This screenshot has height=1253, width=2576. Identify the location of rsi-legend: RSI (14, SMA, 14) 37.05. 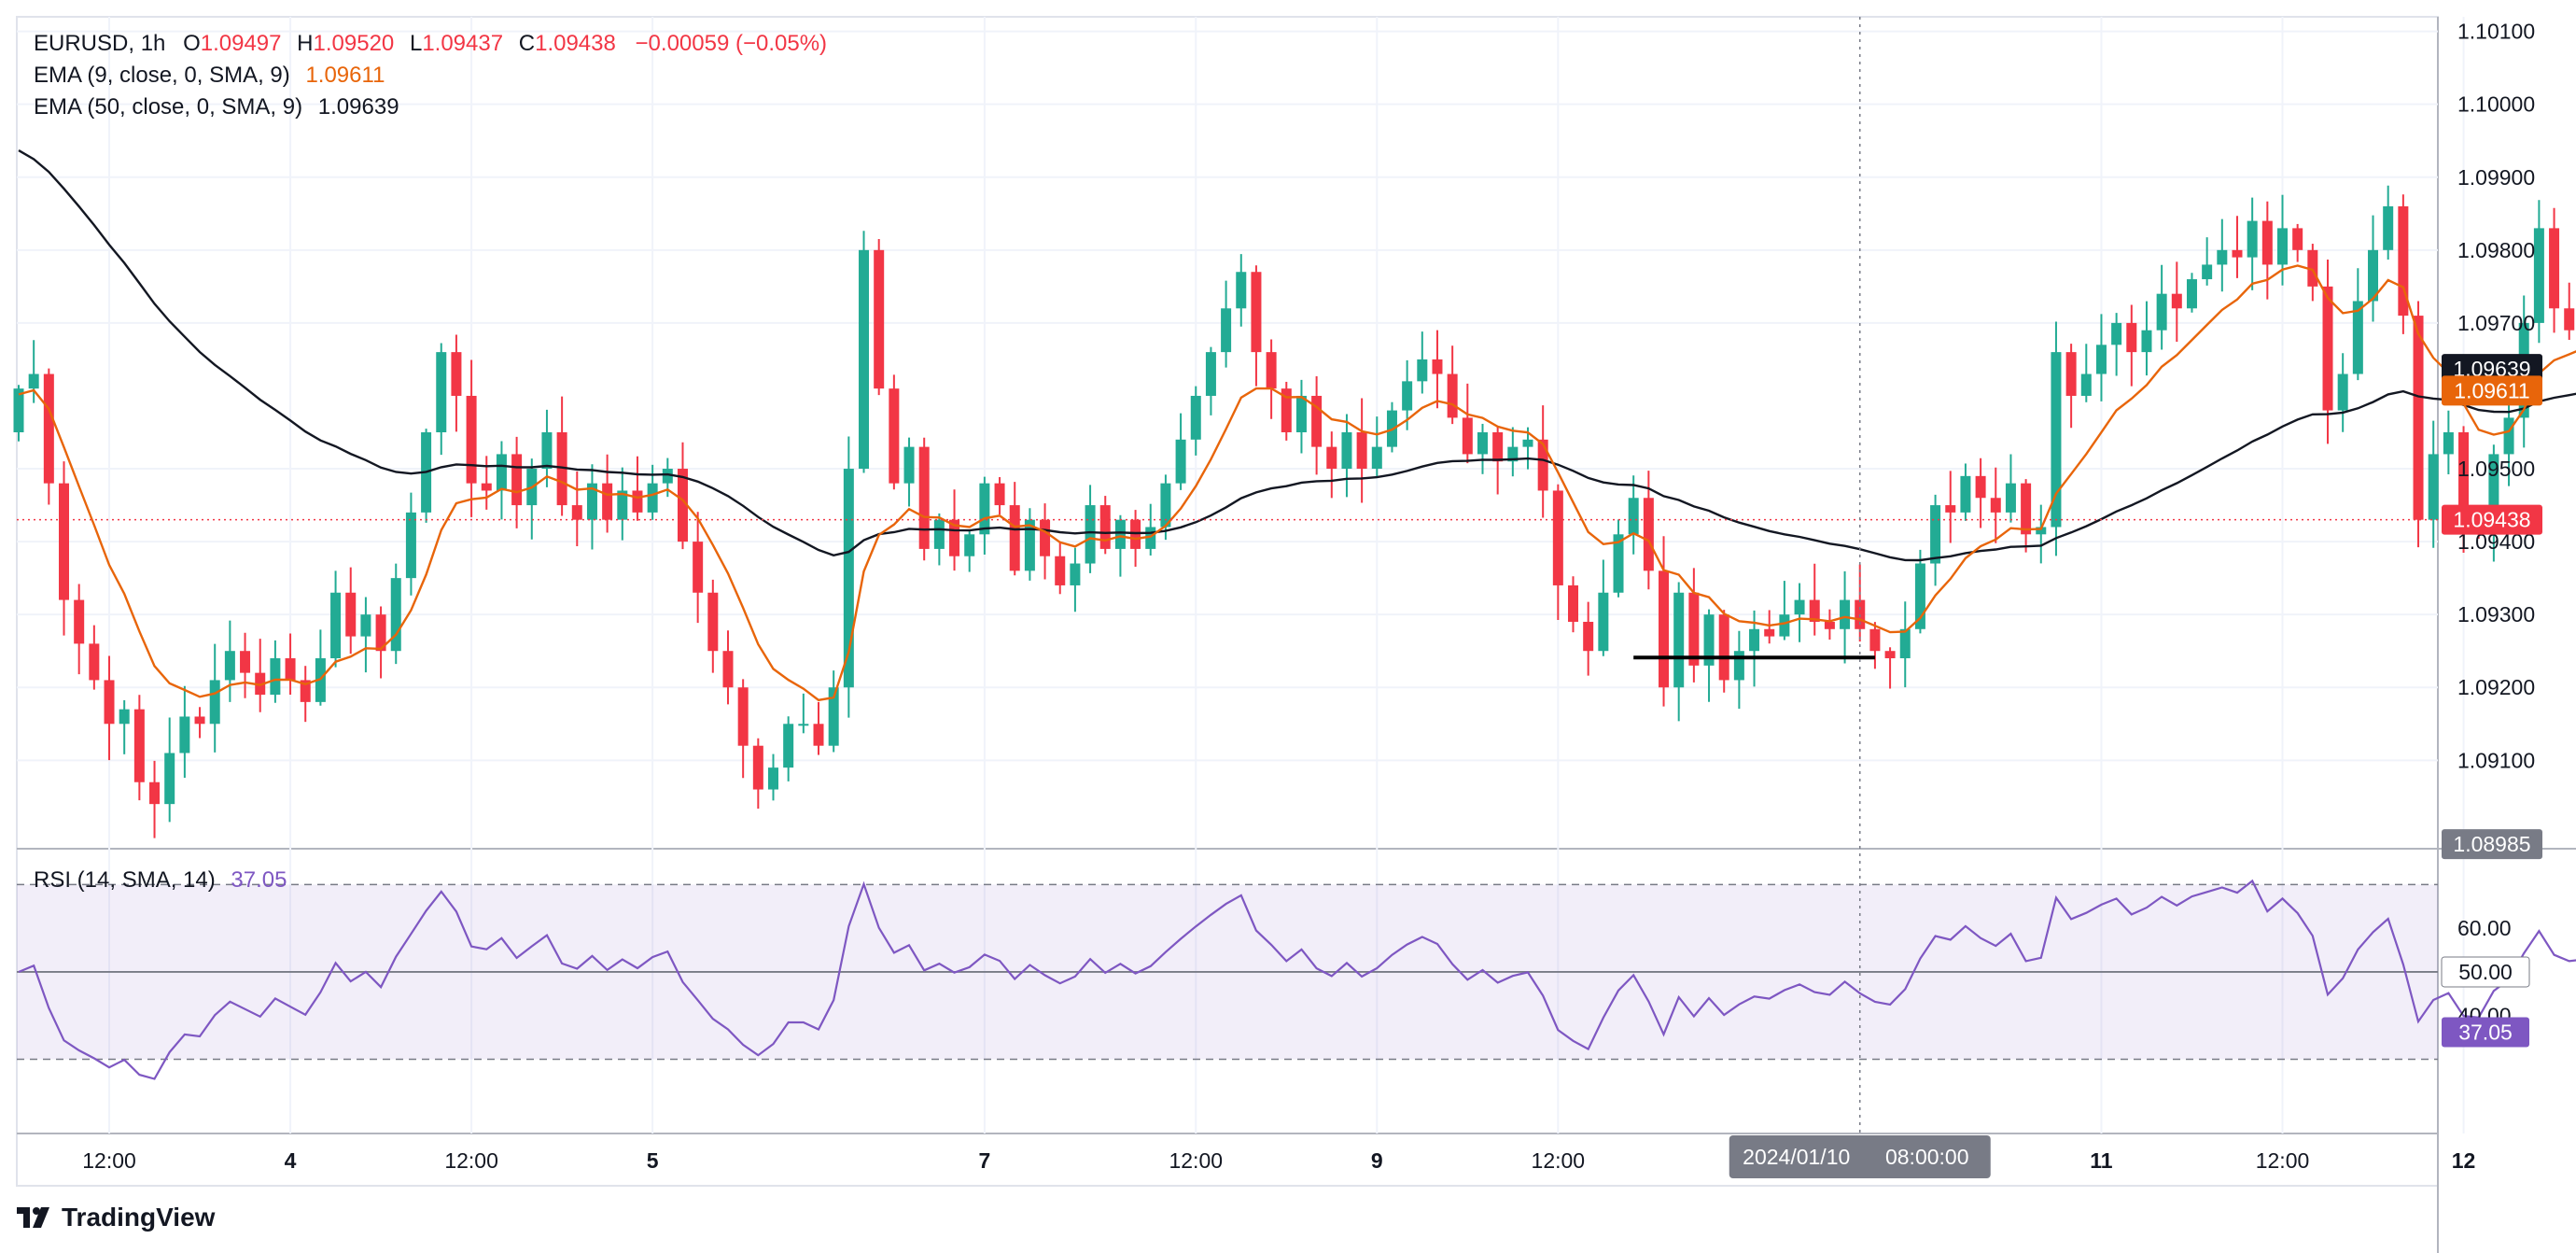
(160, 880).